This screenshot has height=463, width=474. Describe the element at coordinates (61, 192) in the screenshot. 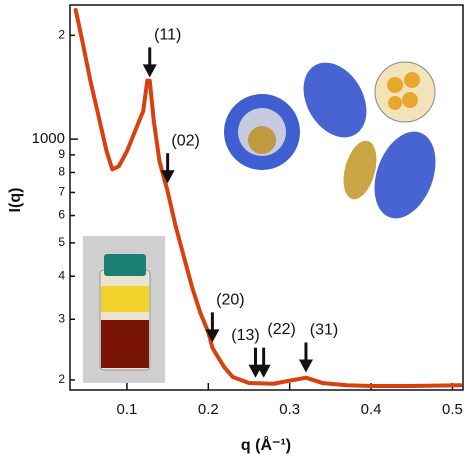

I see `y-tick-label: 7` at that location.